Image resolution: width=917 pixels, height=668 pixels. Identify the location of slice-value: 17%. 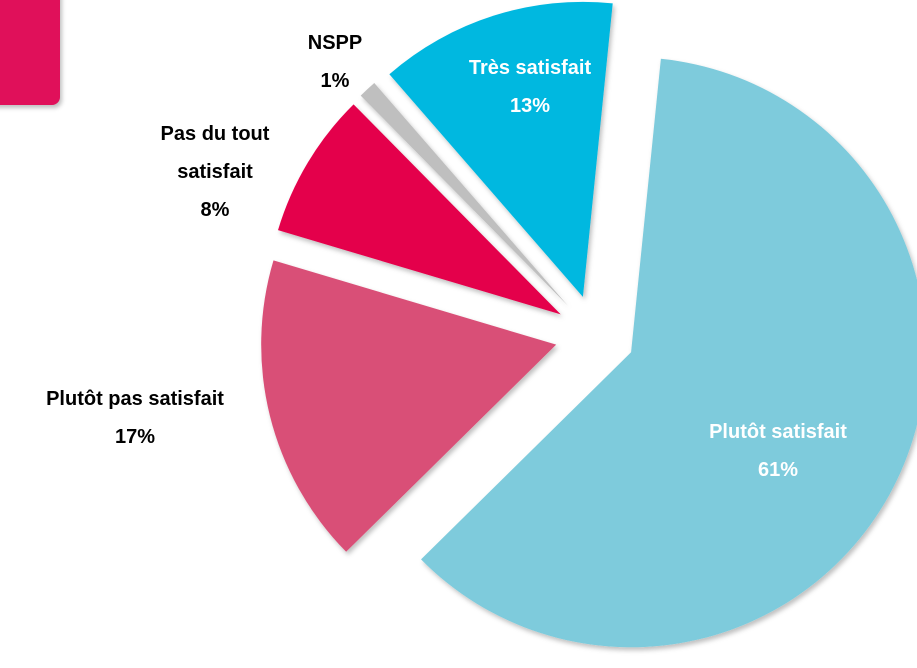
(135, 437).